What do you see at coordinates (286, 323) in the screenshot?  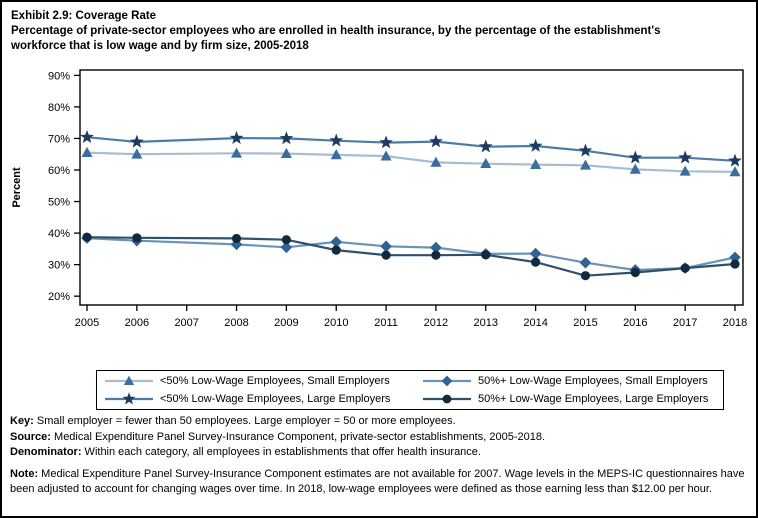 I see `x-tick-label: 2009` at bounding box center [286, 323].